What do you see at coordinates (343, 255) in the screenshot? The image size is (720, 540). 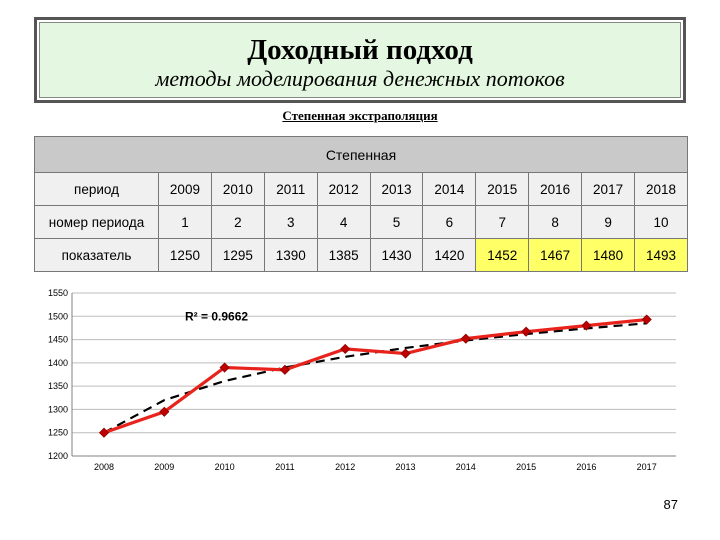 I see `table-cell: 1385` at bounding box center [343, 255].